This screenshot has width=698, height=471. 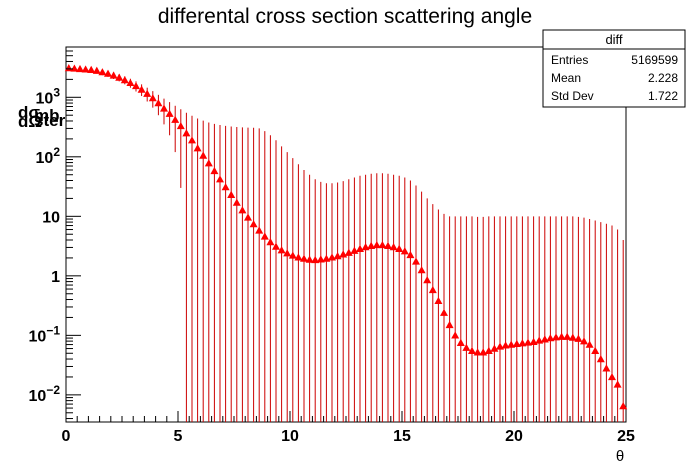 What do you see at coordinates (566, 78) in the screenshot?
I see `stats-mean-label: Mean` at bounding box center [566, 78].